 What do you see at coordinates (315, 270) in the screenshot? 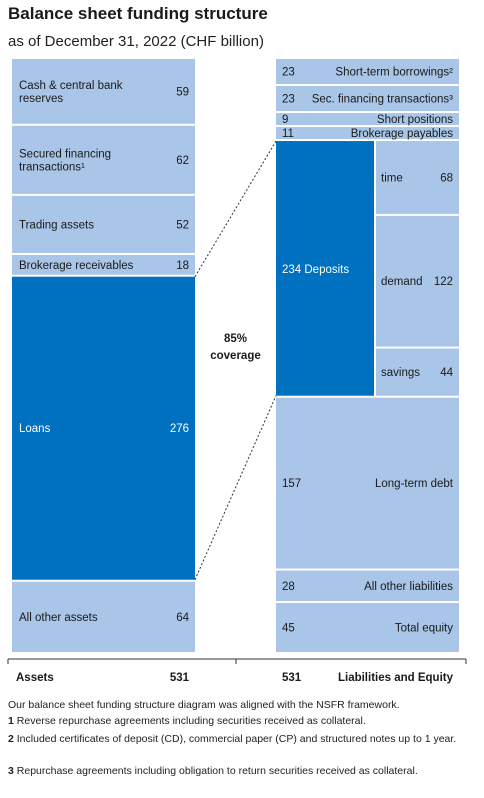
I see `liability-label-deposits: 234 Deposits` at bounding box center [315, 270].